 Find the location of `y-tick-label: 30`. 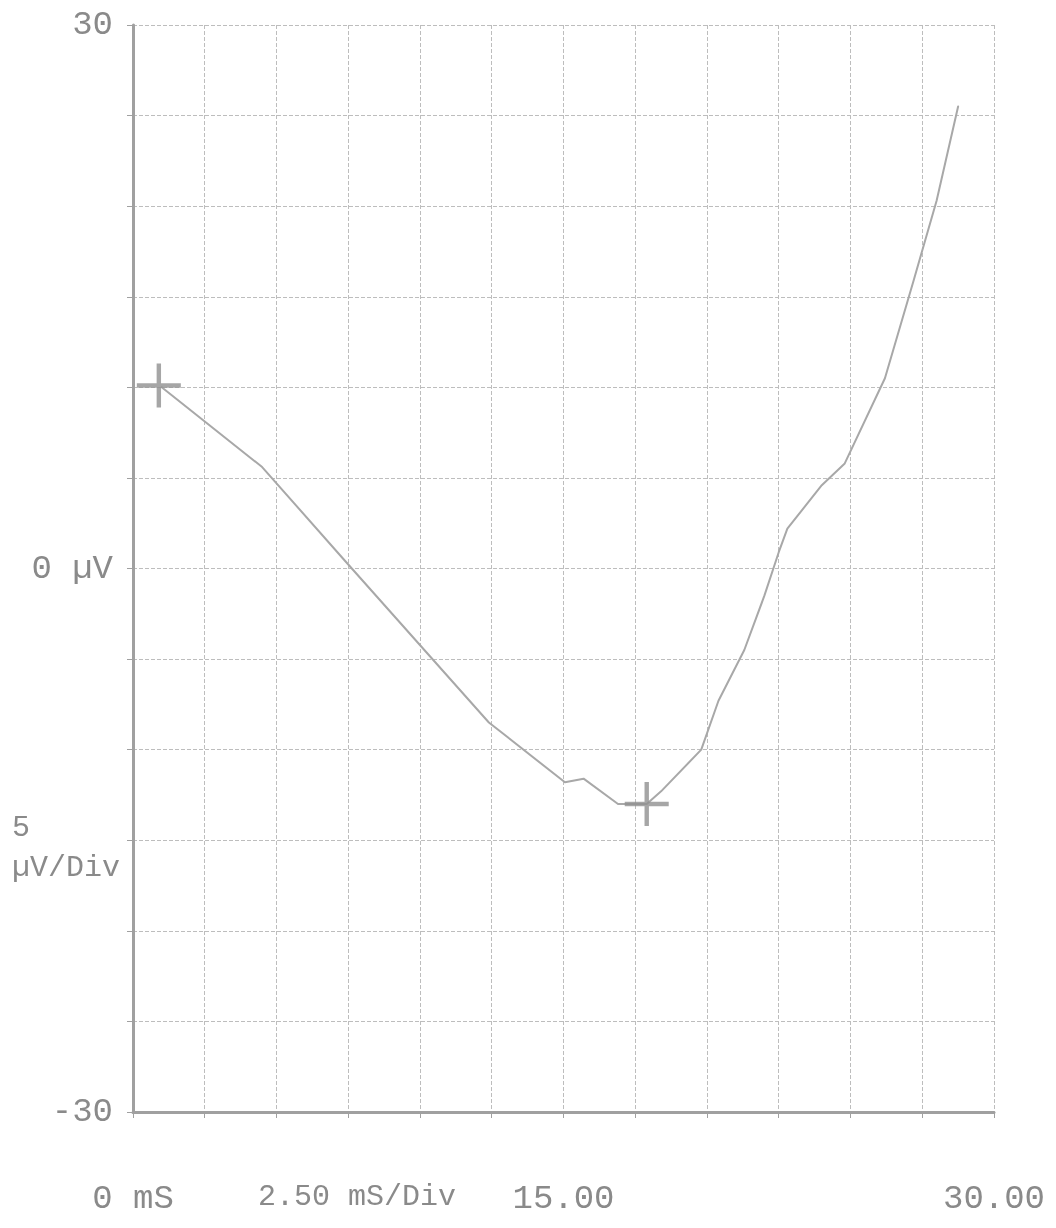

y-tick-label: 30 is located at coordinates (92, 25).